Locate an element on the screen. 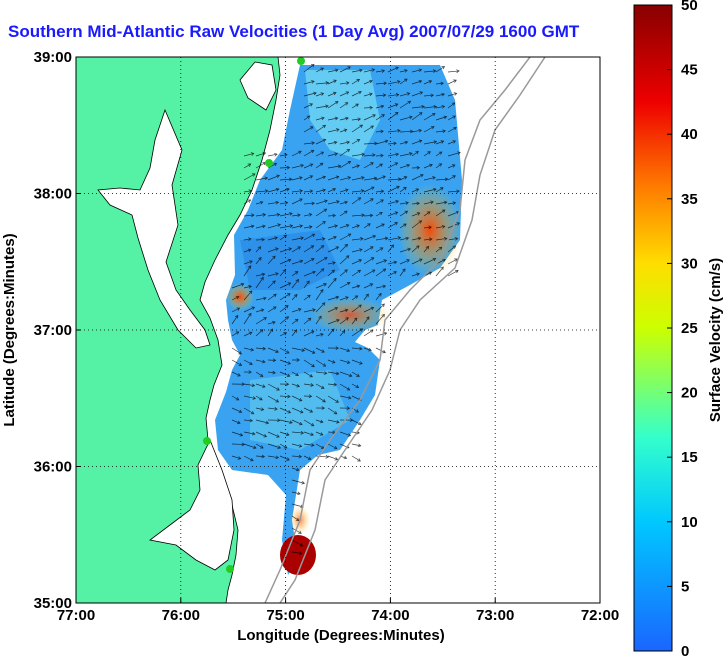 The height and width of the screenshot is (659, 724). y-axis: 39:00 38:00 37:00 36:00 35:00 is located at coordinates (57, 330).